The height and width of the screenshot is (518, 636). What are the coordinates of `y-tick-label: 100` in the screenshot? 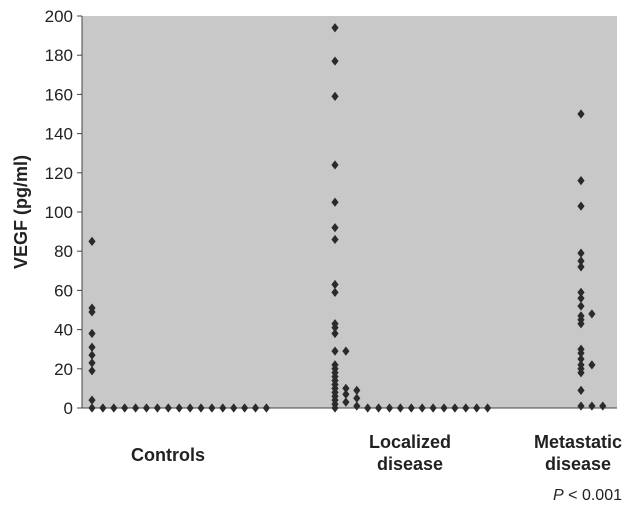 It's located at (59, 212).